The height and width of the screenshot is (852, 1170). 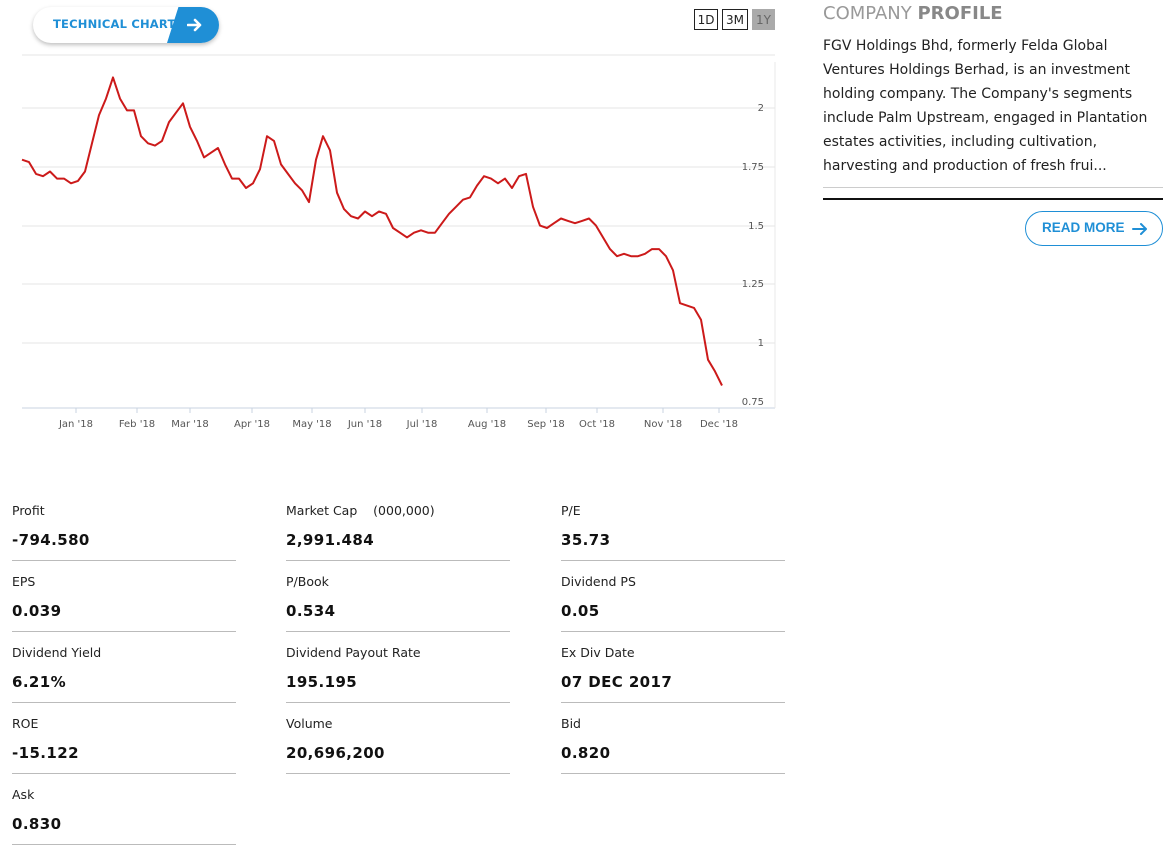 What do you see at coordinates (75, 424) in the screenshot?
I see `x-tick-label: Jan '18` at bounding box center [75, 424].